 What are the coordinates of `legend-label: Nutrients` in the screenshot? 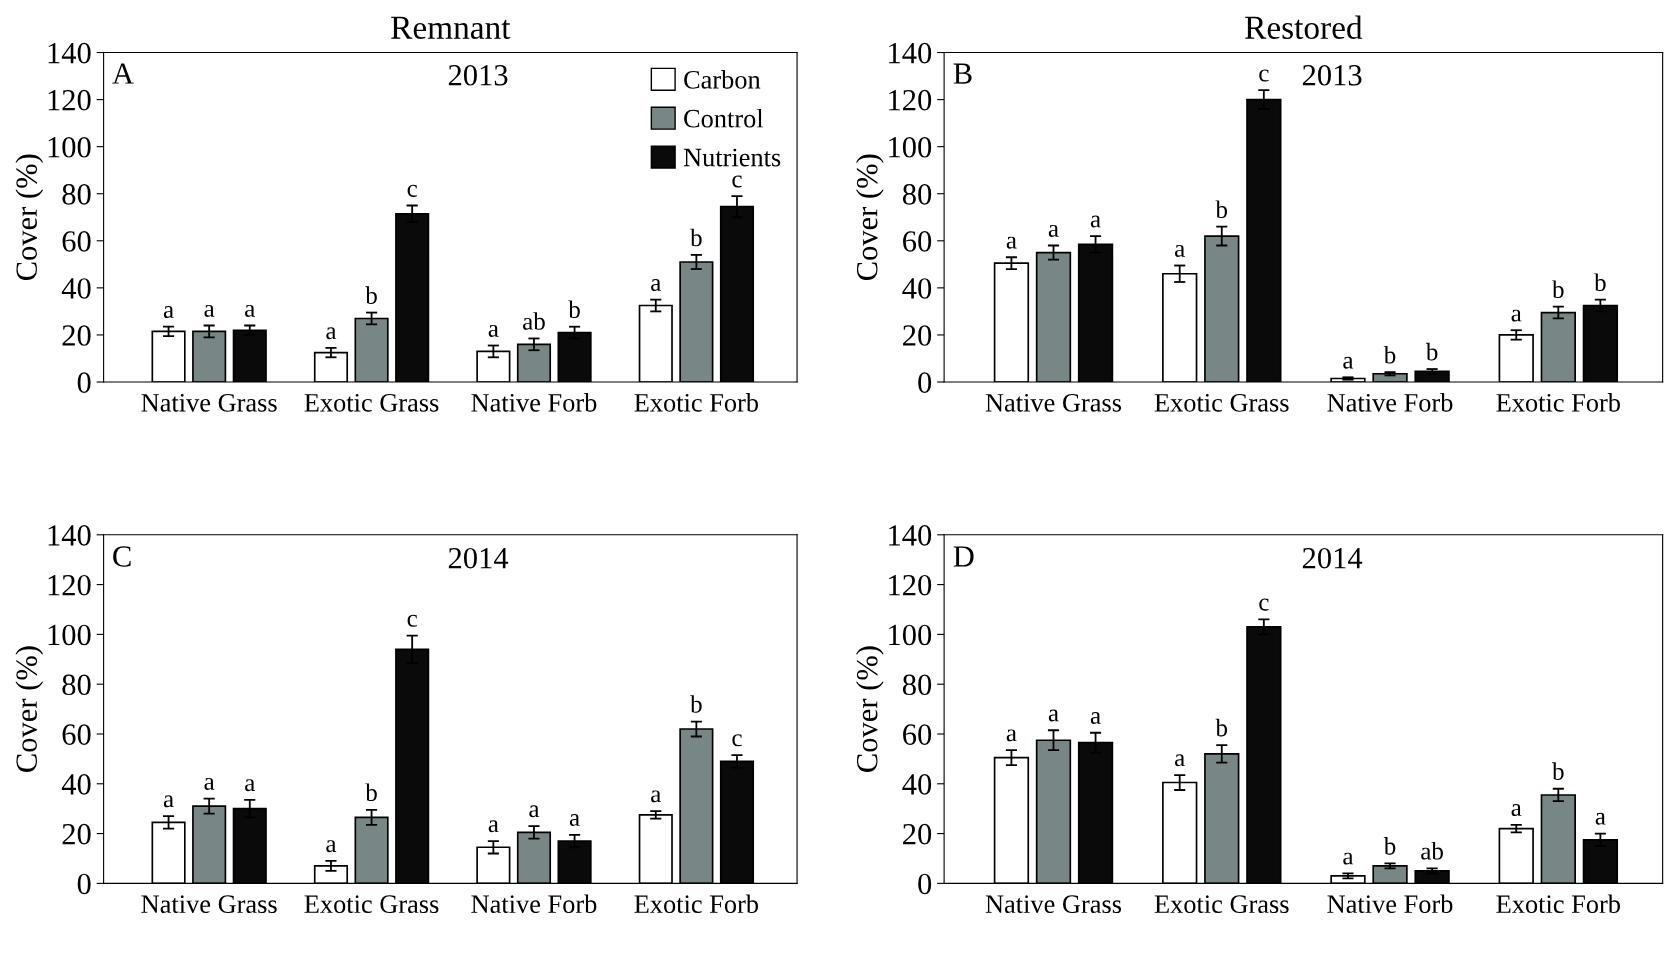 It's located at (732, 157).